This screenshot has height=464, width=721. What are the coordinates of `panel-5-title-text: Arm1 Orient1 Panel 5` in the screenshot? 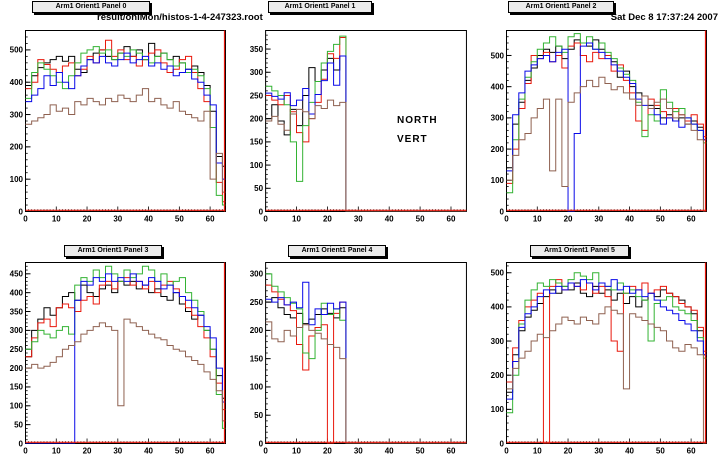 It's located at (579, 250).